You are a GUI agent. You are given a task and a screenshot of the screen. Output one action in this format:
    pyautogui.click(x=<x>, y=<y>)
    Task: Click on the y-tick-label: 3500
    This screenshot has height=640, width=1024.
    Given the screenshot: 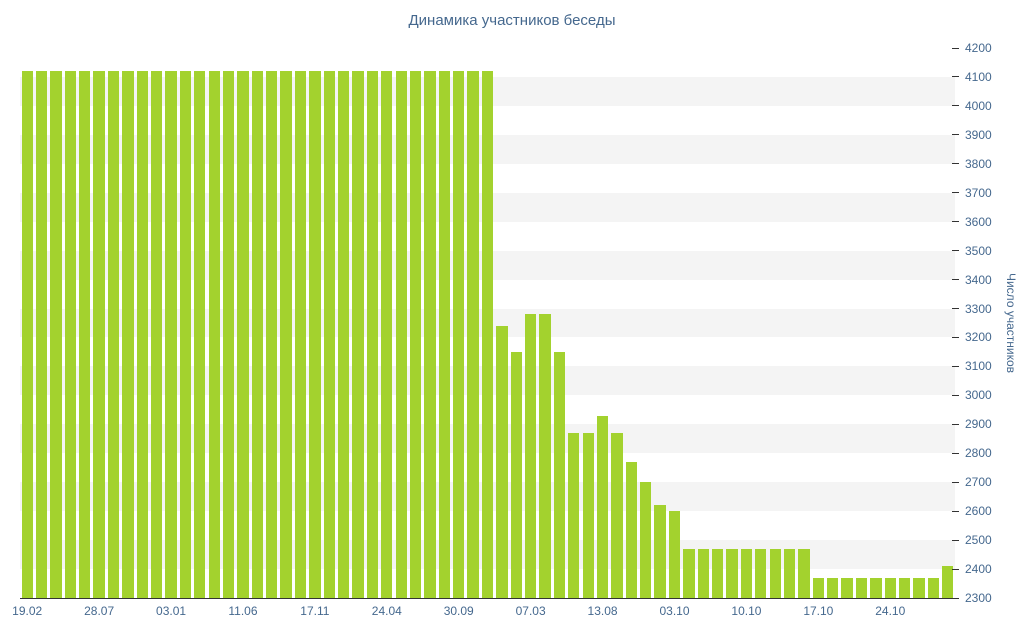 What is the action you would take?
    pyautogui.click(x=978, y=250)
    